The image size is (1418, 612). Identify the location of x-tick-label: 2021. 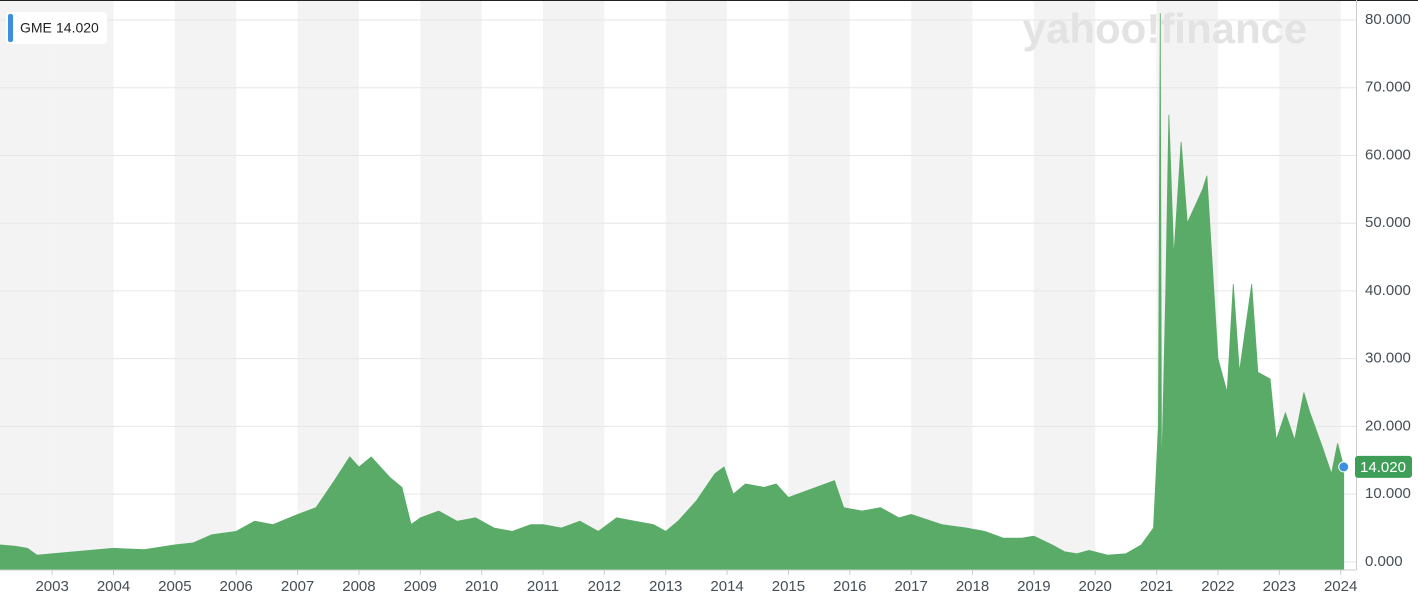
(1156, 586).